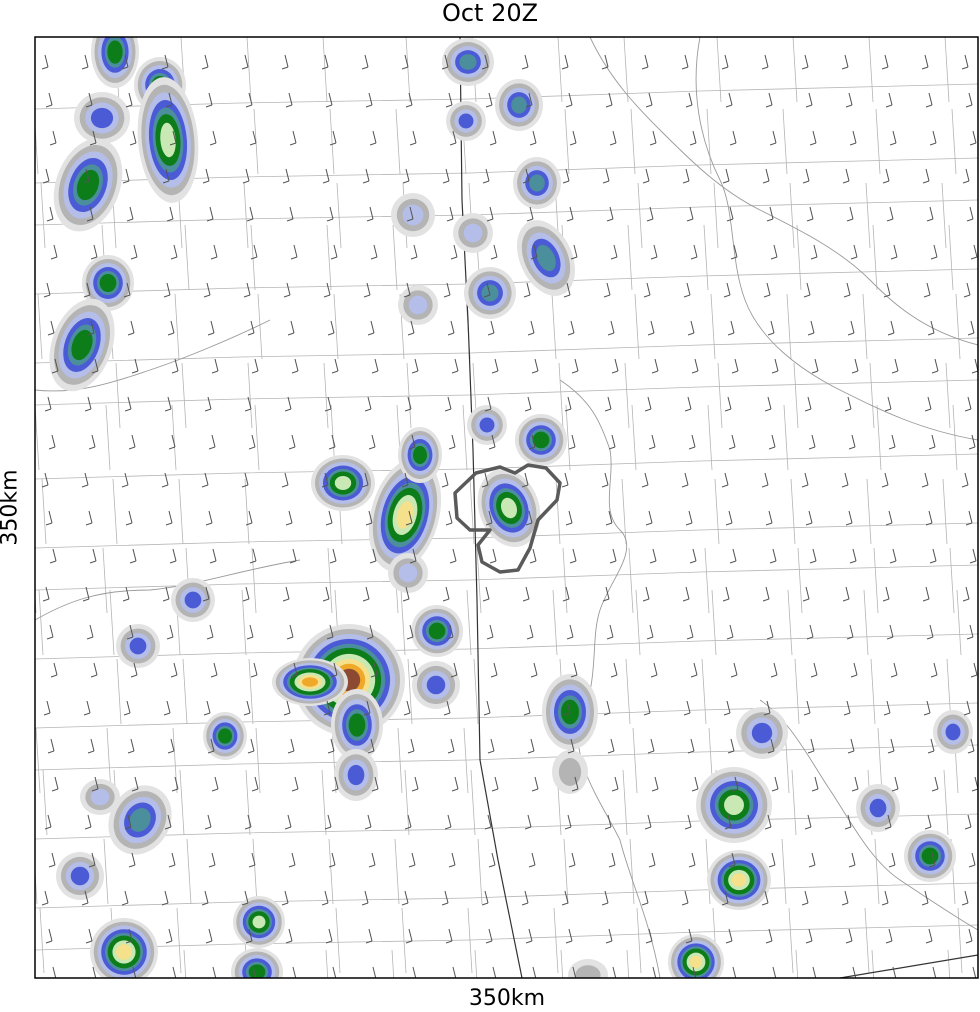  What do you see at coordinates (356, 775) in the screenshot?
I see `reflectivity-contour-blue` at bounding box center [356, 775].